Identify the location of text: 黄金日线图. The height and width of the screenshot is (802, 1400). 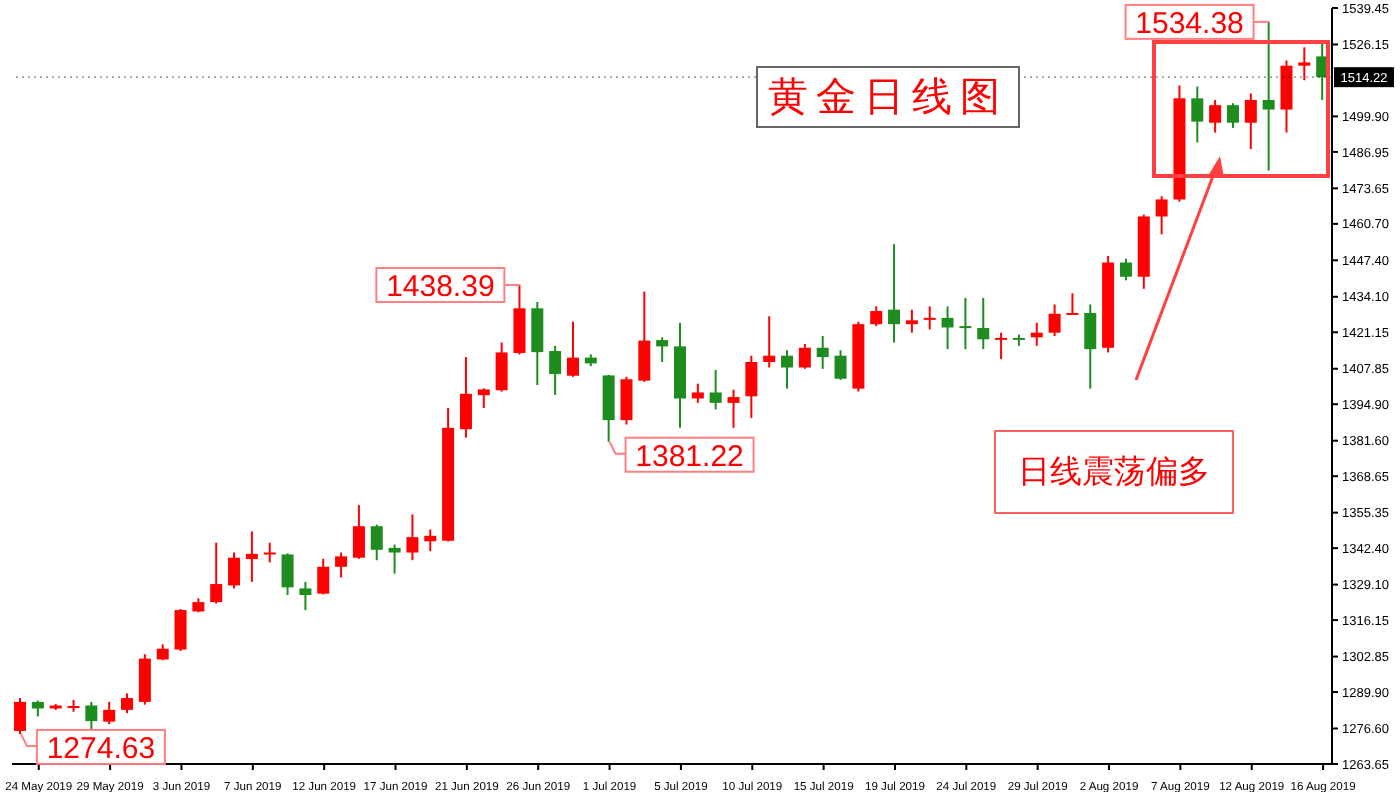
(888, 97).